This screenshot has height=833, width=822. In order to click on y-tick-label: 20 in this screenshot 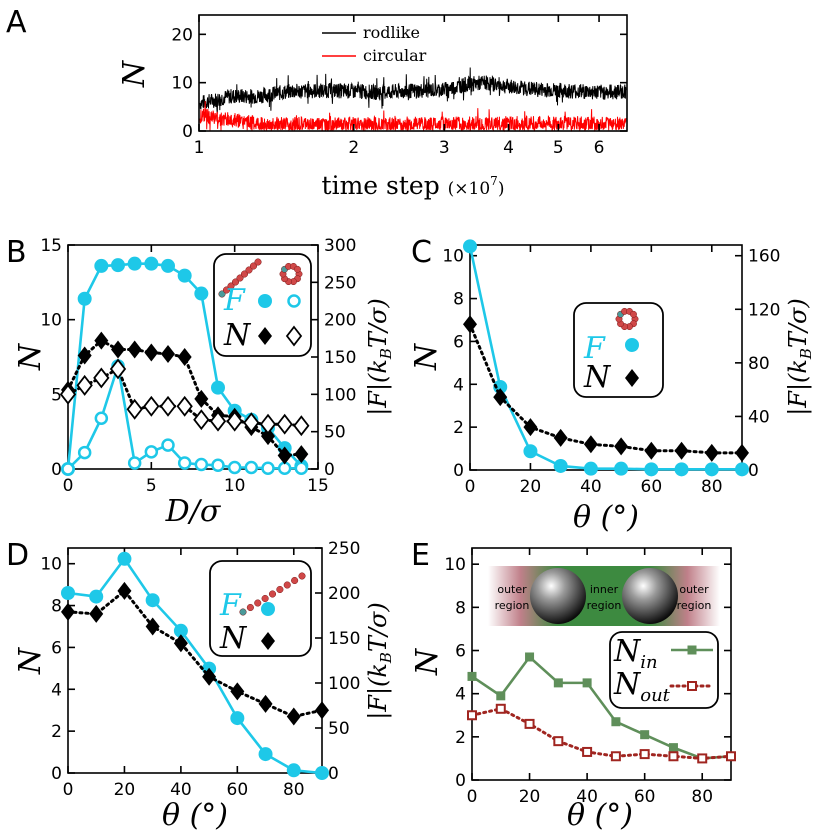, I will do `click(182, 35)`.